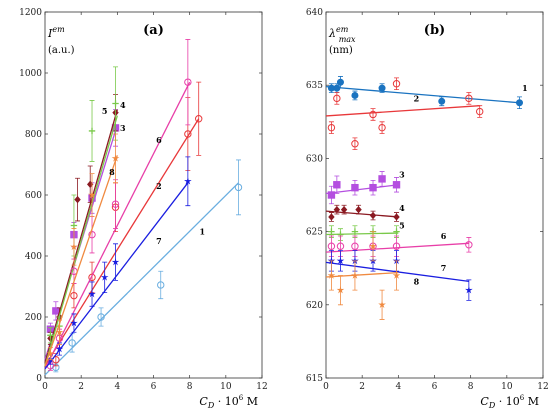  Describe the element at coordinates (444, 268) in the screenshot. I see `b-series-label: 7` at that location.